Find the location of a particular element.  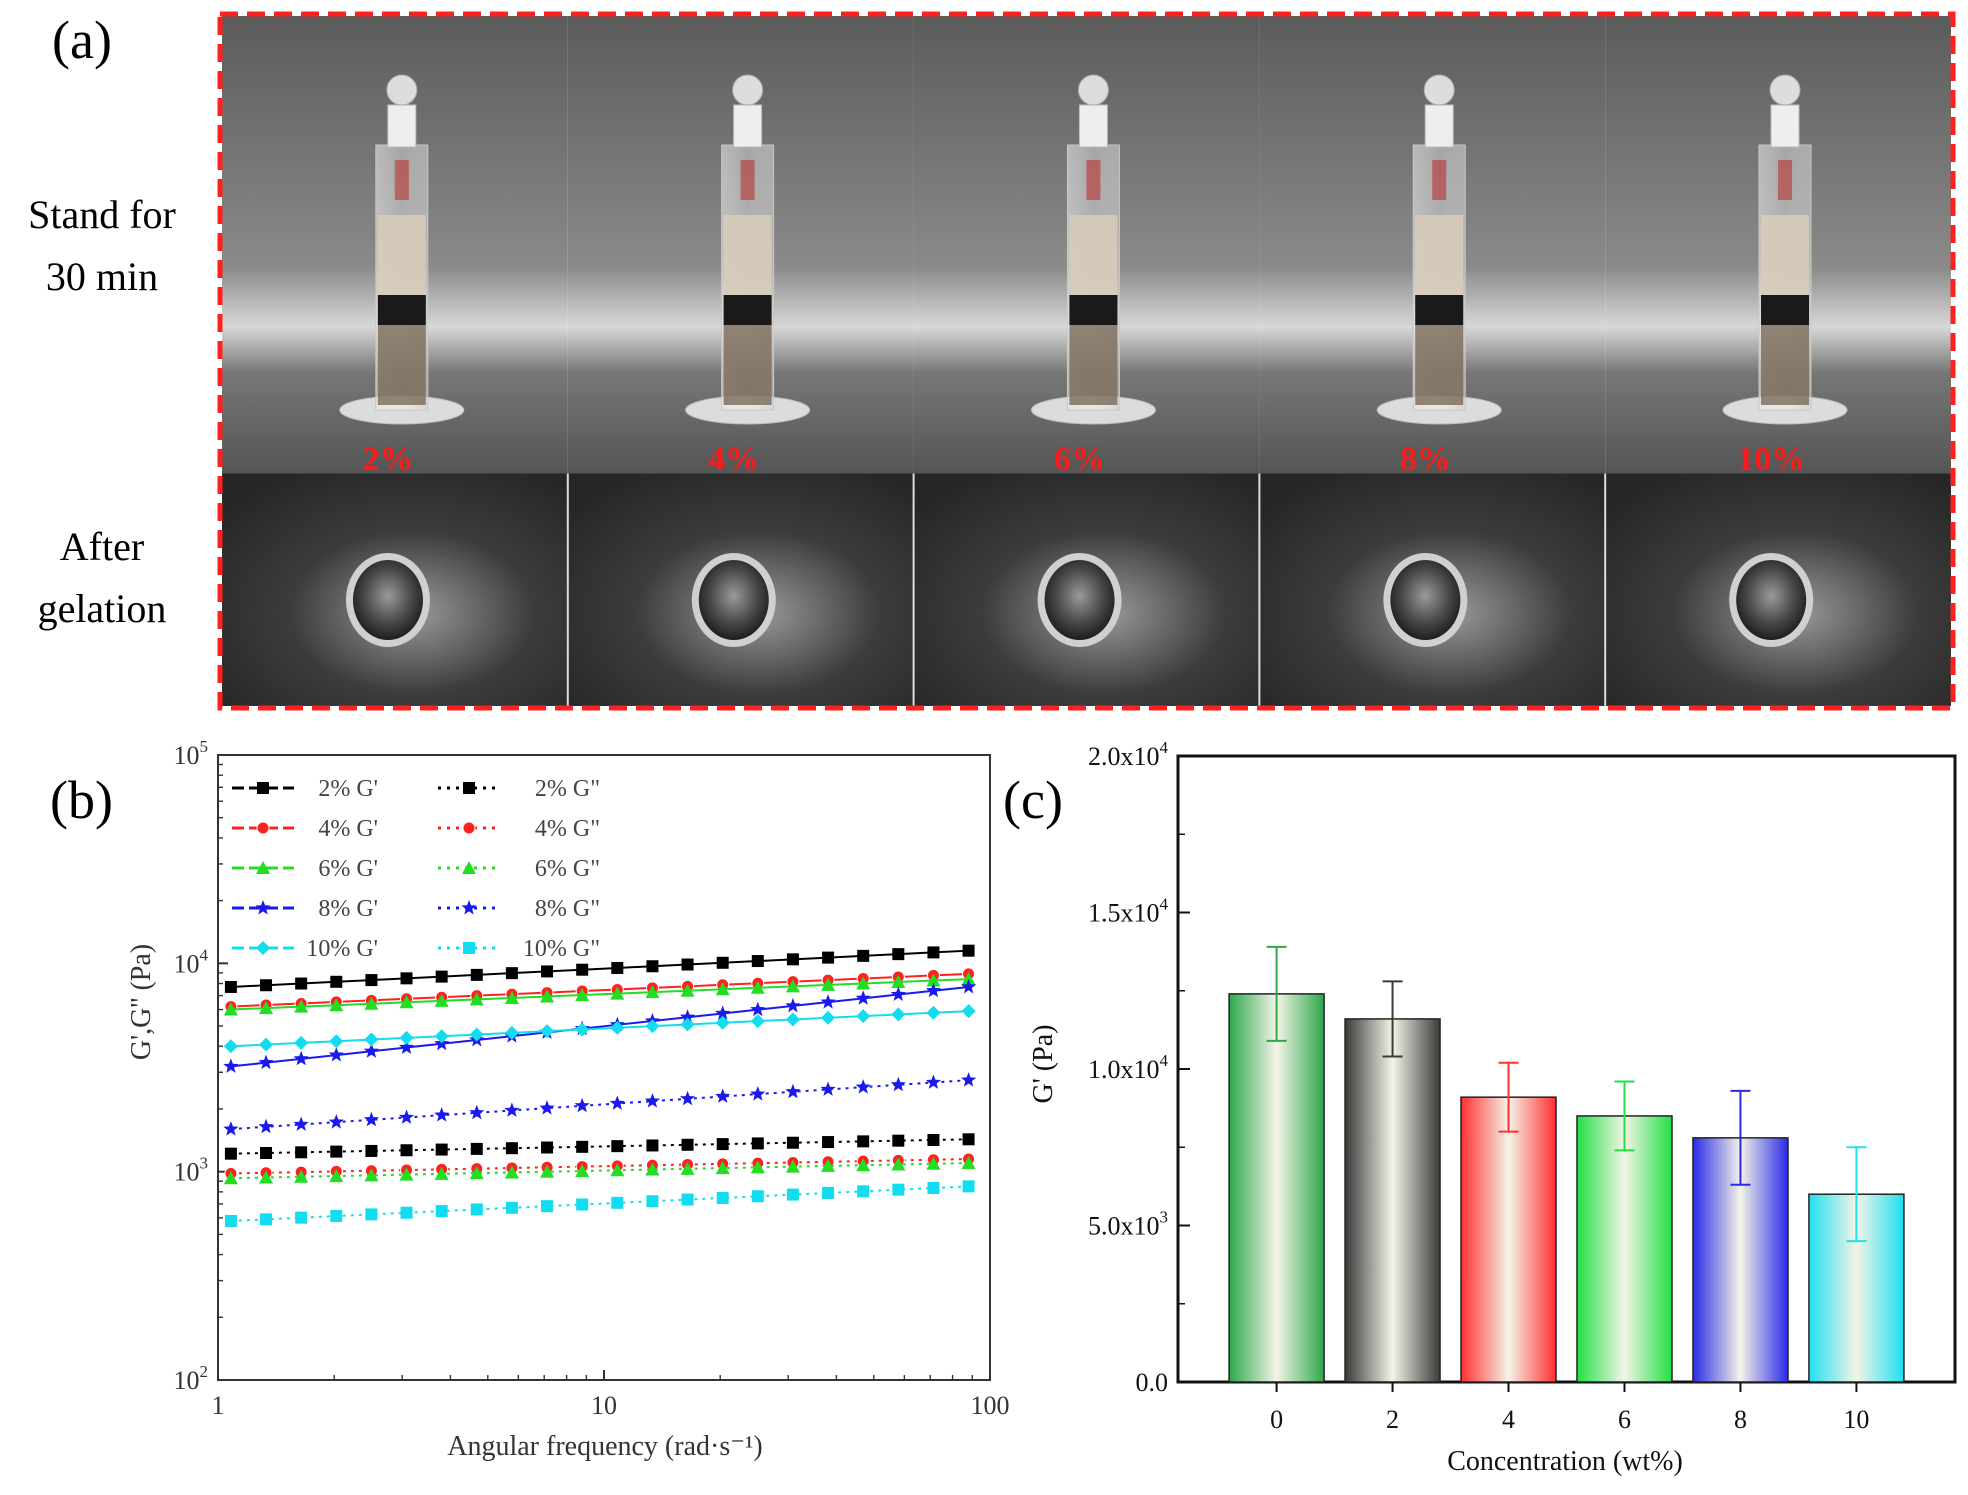

panel-c-label: (c) is located at coordinates (1033, 800).